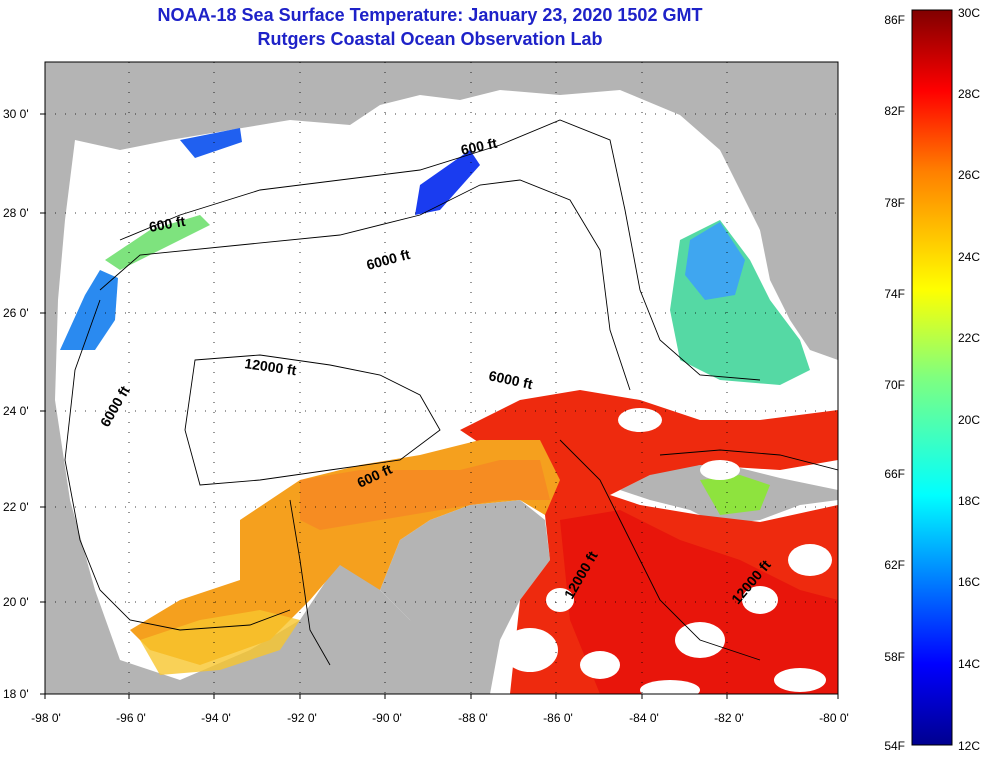 This screenshot has height=761, width=992. I want to click on colorbar-c-label: 18C, so click(969, 501).